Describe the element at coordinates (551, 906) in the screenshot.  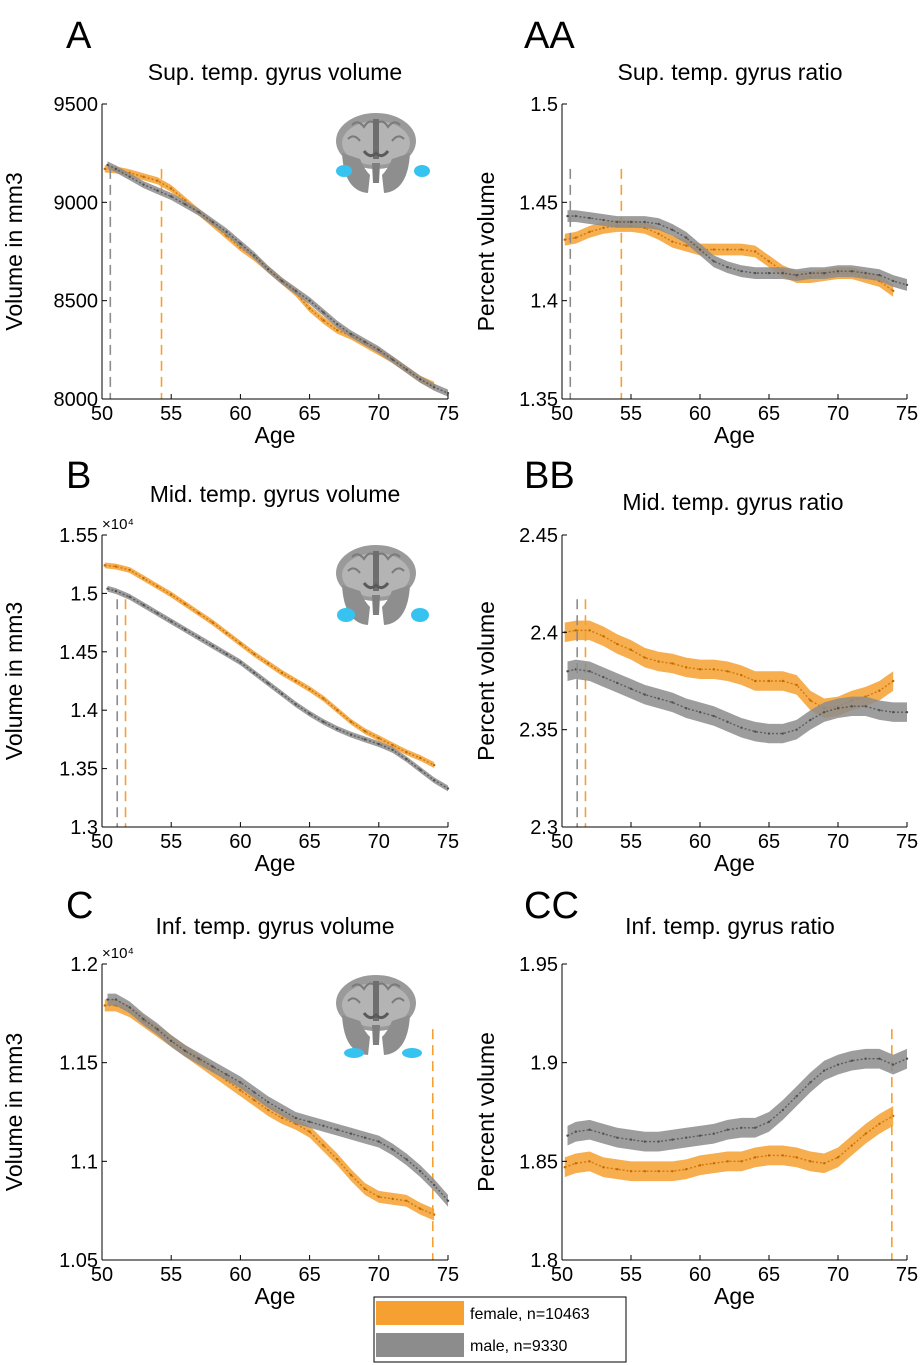
I see `panel-letter: CC` at that location.